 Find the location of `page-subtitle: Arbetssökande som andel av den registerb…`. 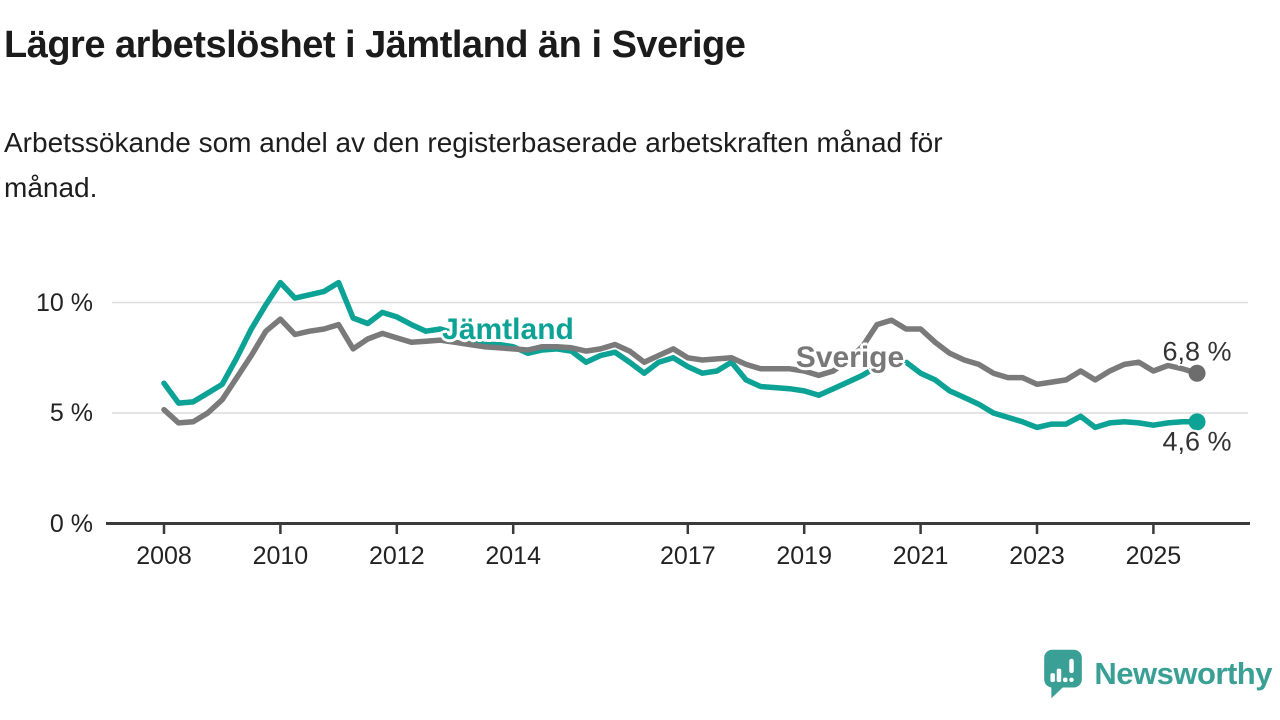

page-subtitle: Arbetssökande som andel av den registerb… is located at coordinates (473, 165).